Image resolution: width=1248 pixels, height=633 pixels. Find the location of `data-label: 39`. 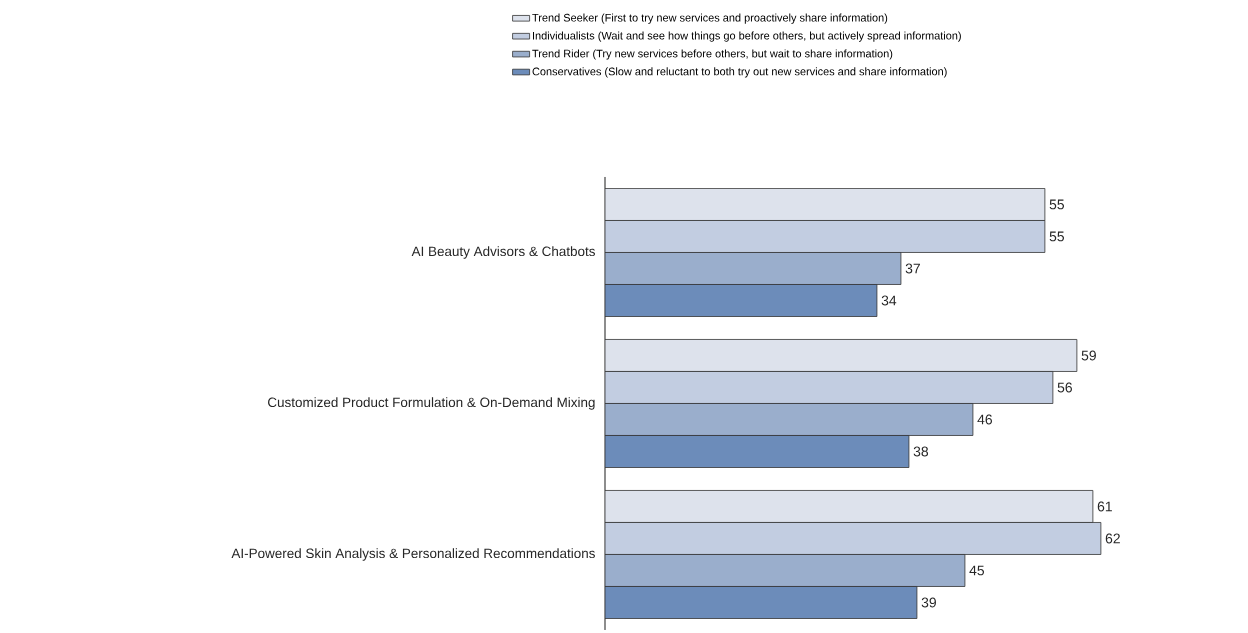

data-label: 39 is located at coordinates (928, 602).